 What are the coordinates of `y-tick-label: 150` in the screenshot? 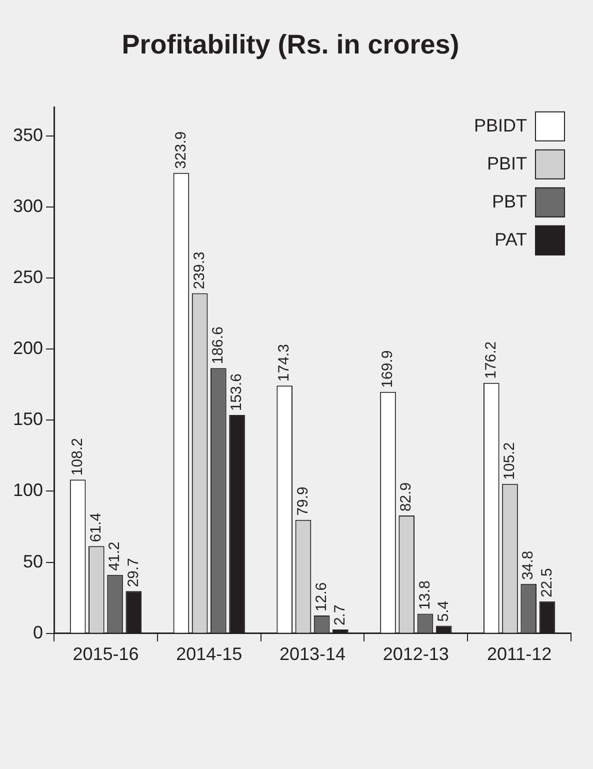 It's located at (28, 419).